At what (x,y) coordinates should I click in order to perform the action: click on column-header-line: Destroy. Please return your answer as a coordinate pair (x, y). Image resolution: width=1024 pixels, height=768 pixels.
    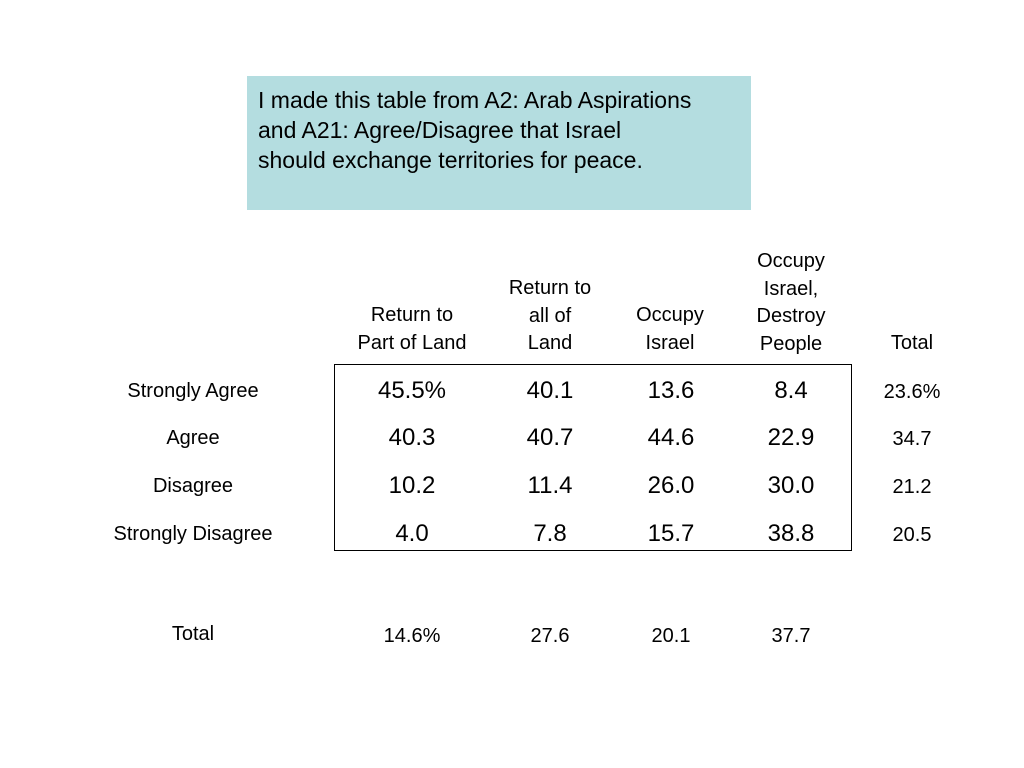
    Looking at the image, I should click on (791, 316).